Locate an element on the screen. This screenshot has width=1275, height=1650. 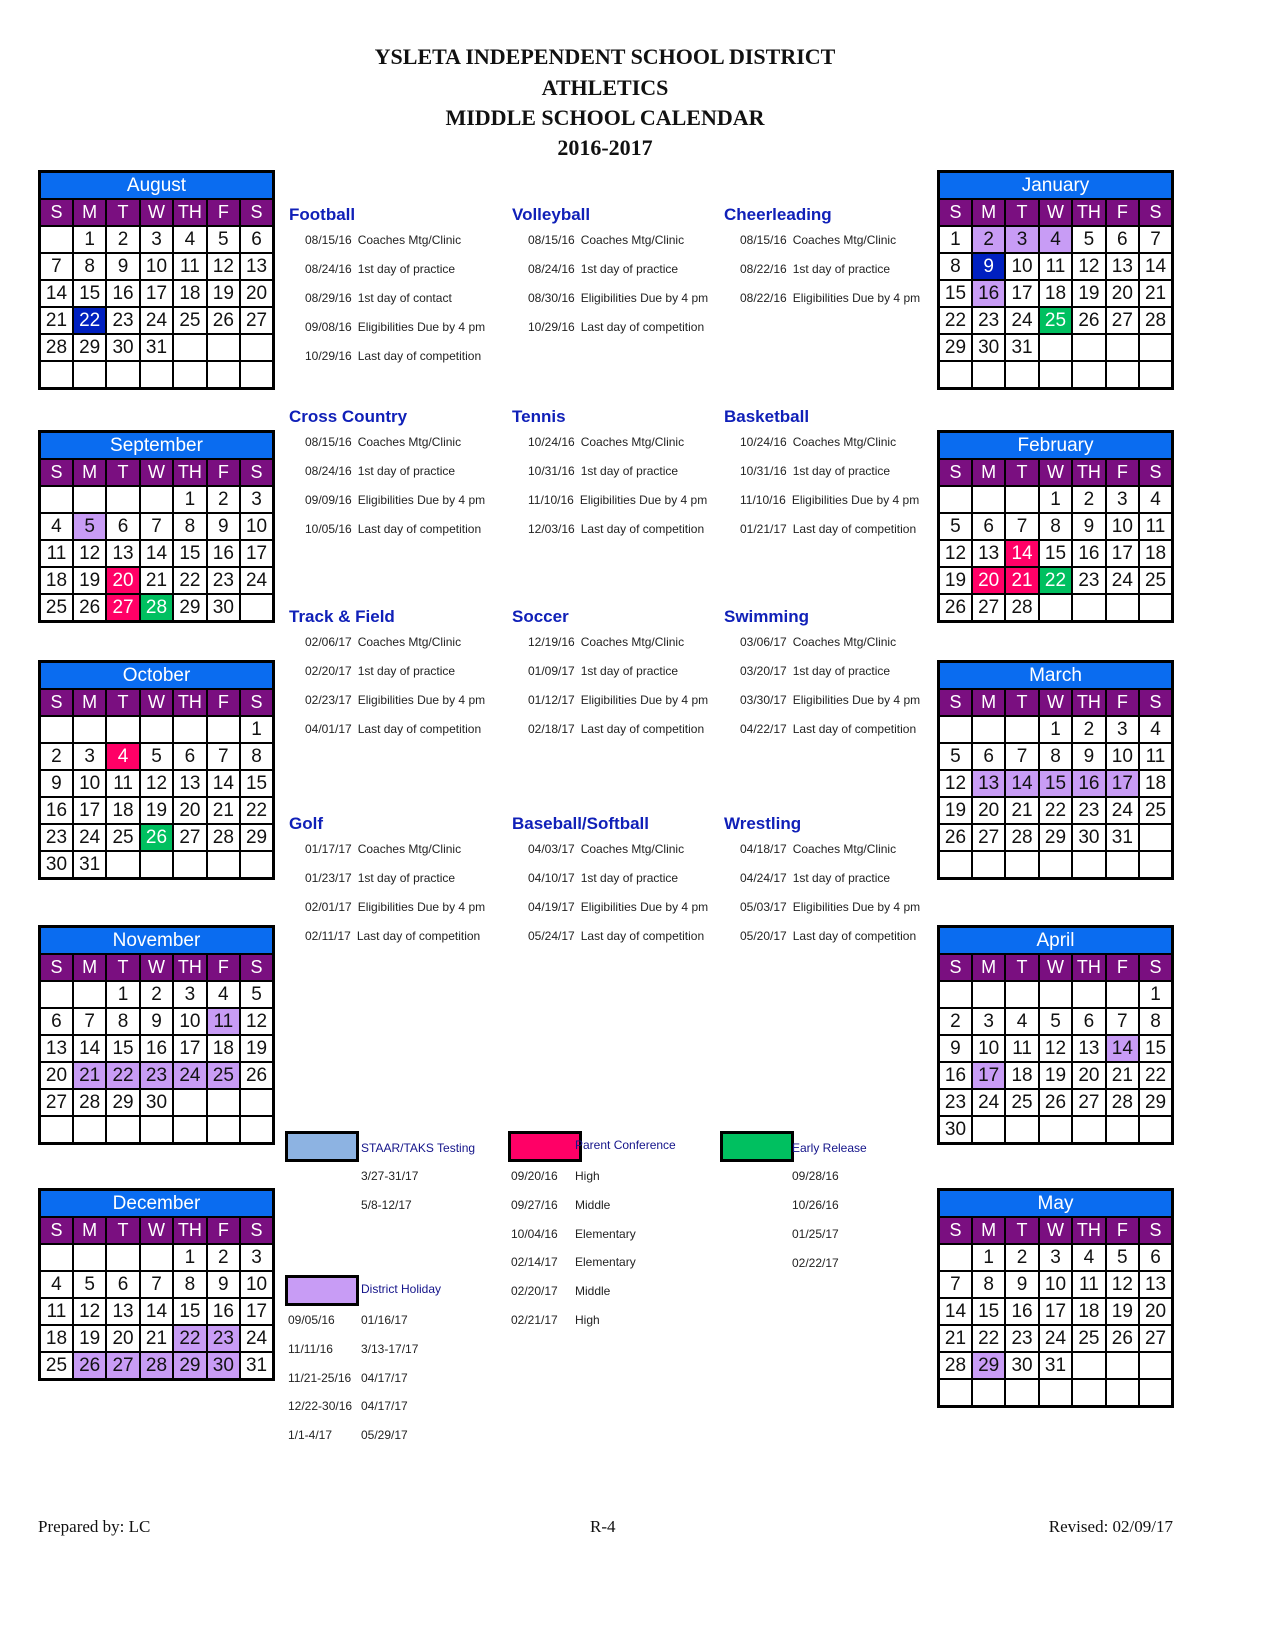
day-cell: 28 is located at coordinates (156, 608).